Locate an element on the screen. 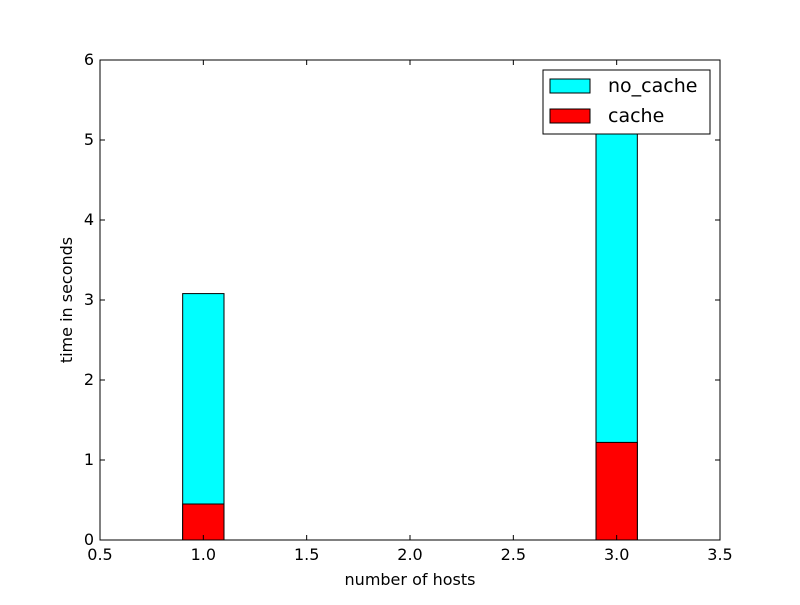 The width and height of the screenshot is (800, 605). x-tick-label: 3.0 is located at coordinates (616, 554).